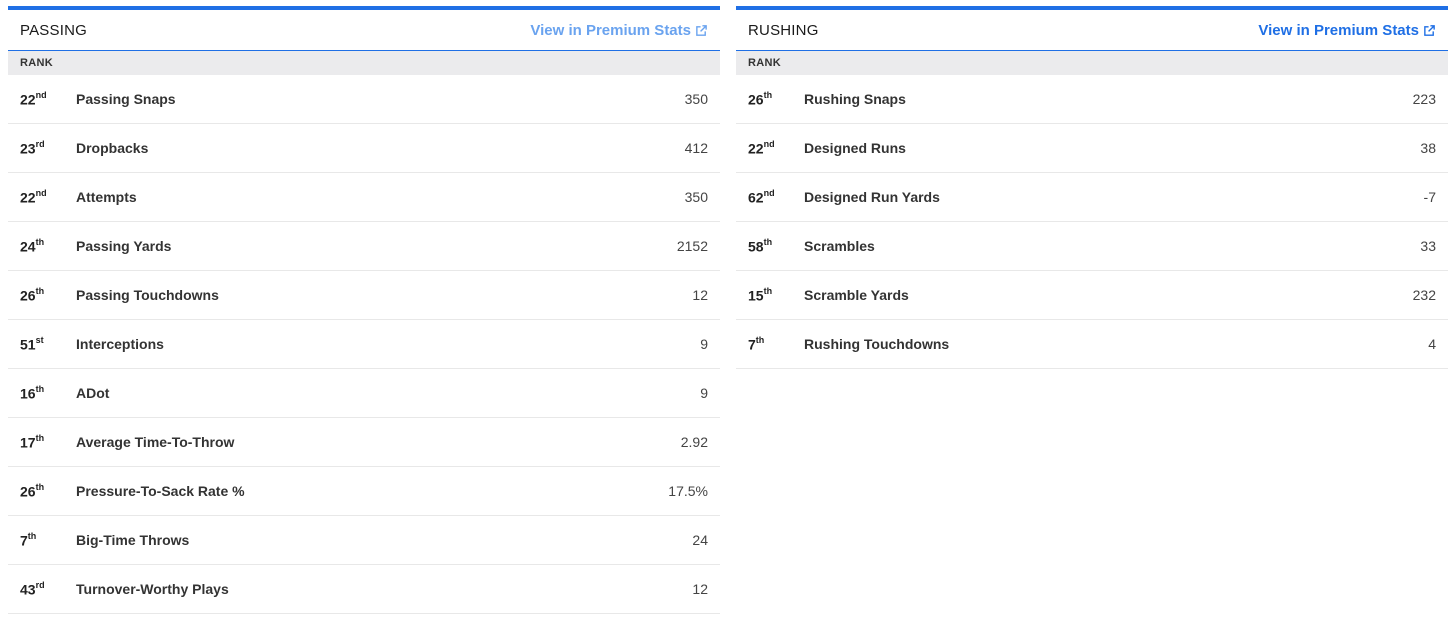 This screenshot has height=622, width=1453. What do you see at coordinates (364, 540) in the screenshot?
I see `table-row: 7th Big-Time Throws 24` at bounding box center [364, 540].